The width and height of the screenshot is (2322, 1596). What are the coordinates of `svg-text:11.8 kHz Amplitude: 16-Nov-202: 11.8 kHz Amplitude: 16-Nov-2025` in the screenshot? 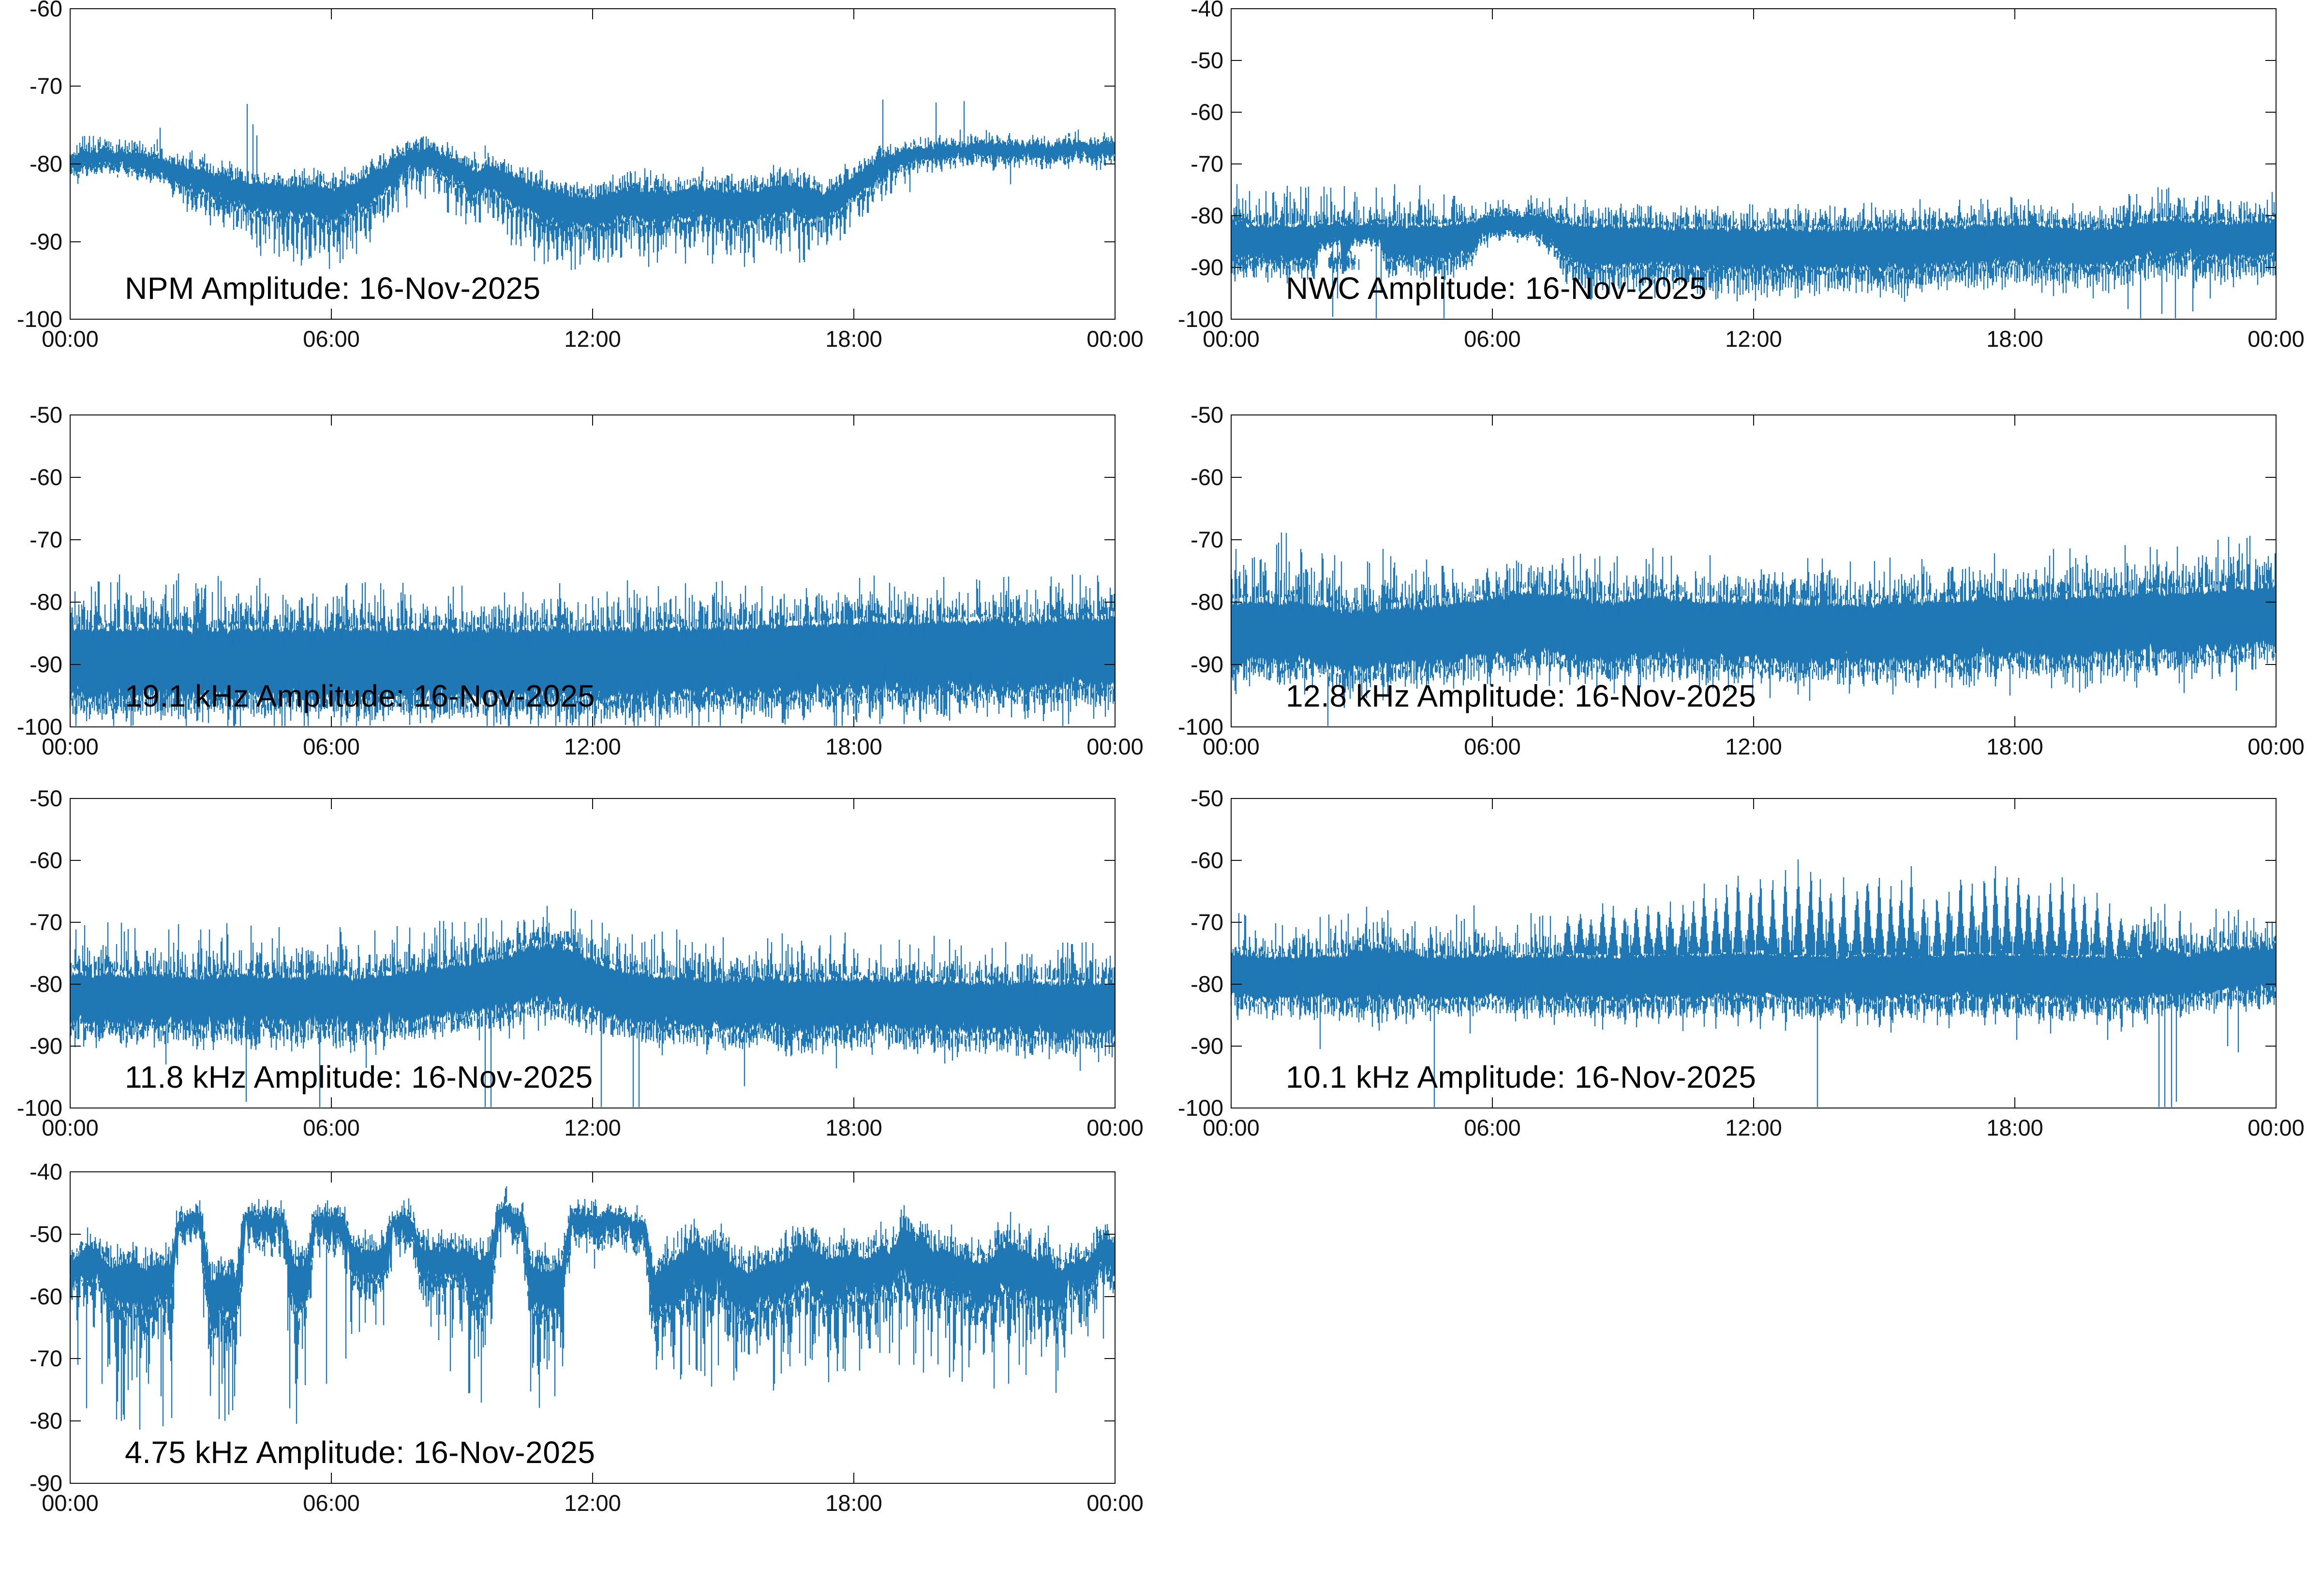 It's located at (359, 1077).